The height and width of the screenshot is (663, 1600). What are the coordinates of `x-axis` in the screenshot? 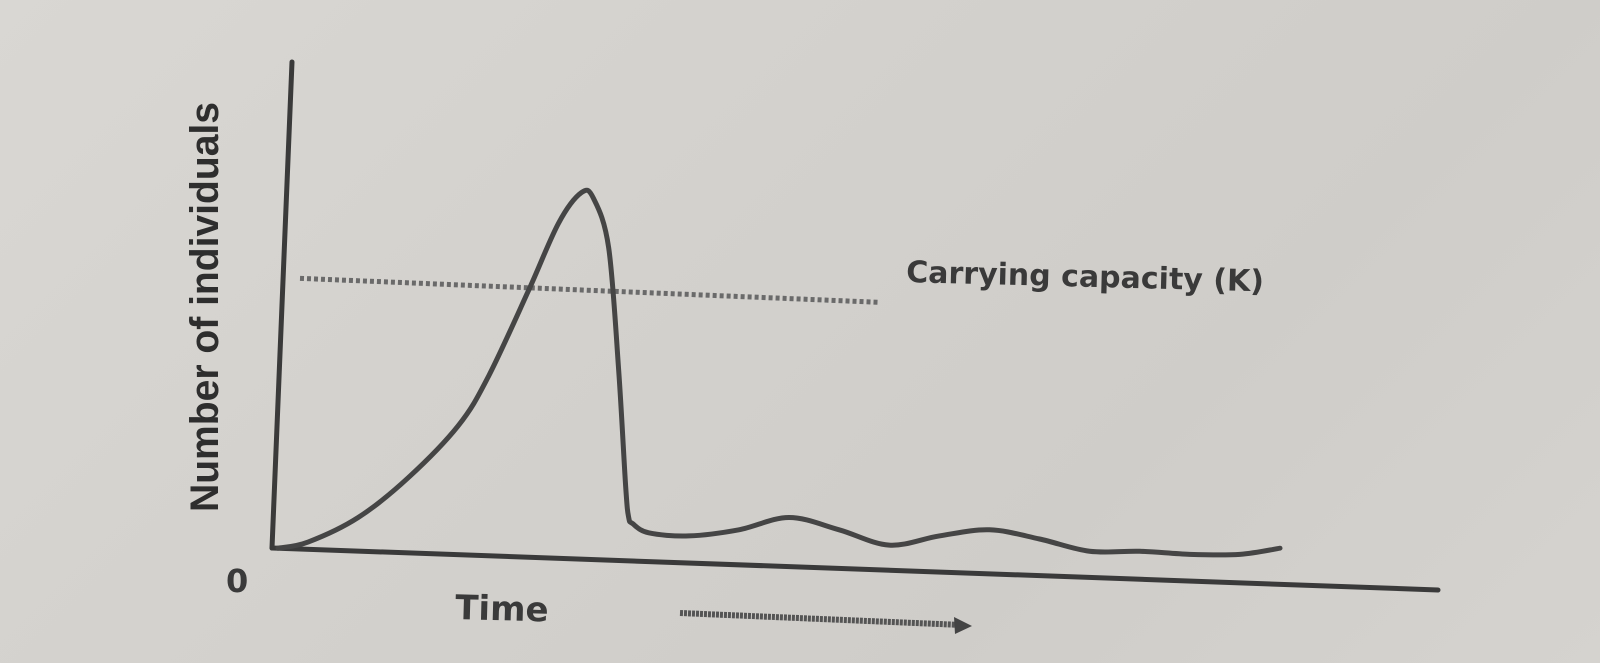 It's located at (855, 569).